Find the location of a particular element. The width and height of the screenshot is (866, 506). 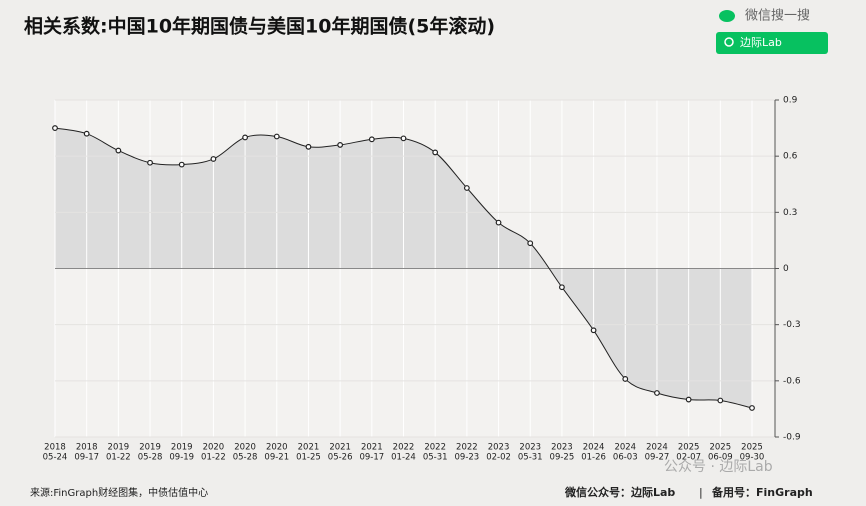

x-tick-label: 01-24 is located at coordinates (403, 458).